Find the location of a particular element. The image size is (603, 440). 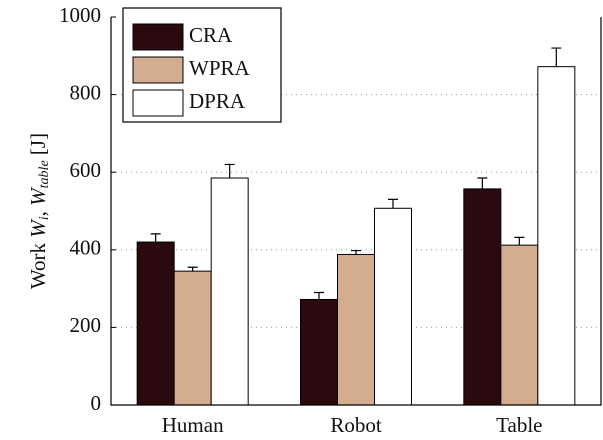

x-tick-label: Table is located at coordinates (519, 425).